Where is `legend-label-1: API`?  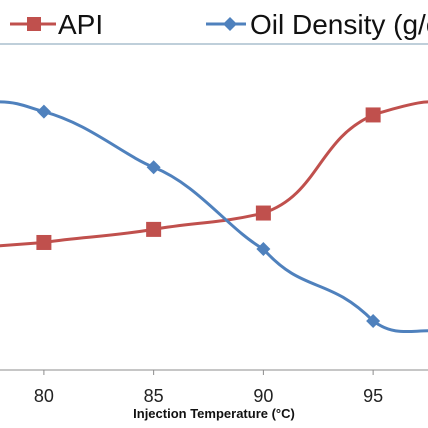
legend-label-1: API is located at coordinates (80, 24).